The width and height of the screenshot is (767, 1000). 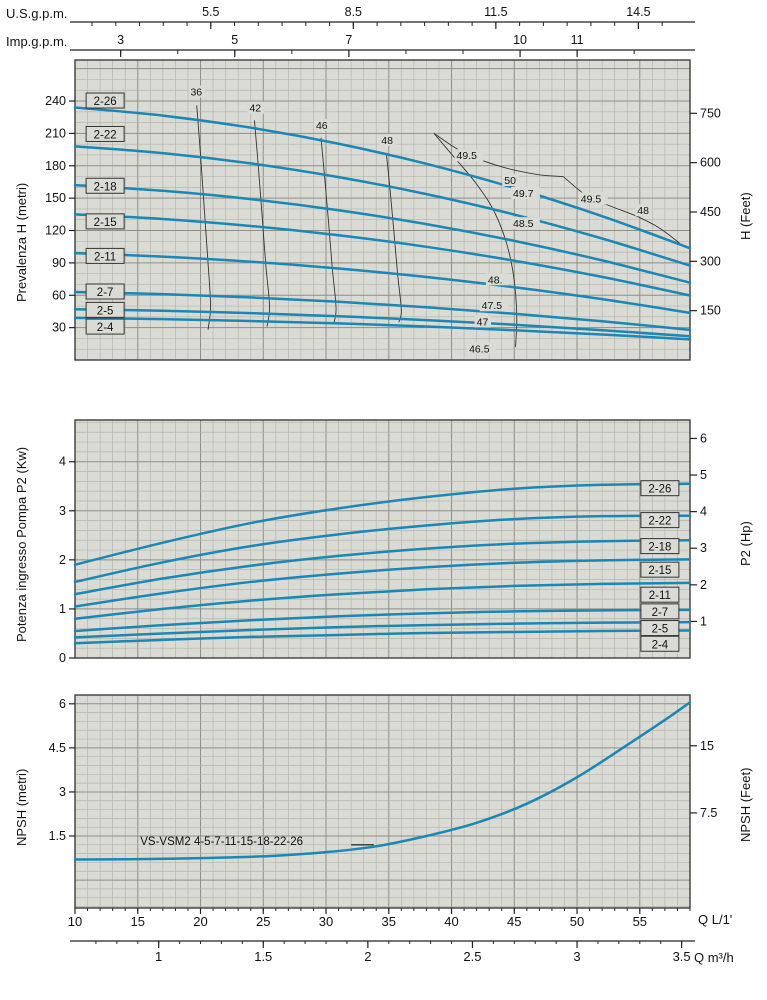 I want to click on series-label-2-7: 2-7, so click(x=660, y=613).